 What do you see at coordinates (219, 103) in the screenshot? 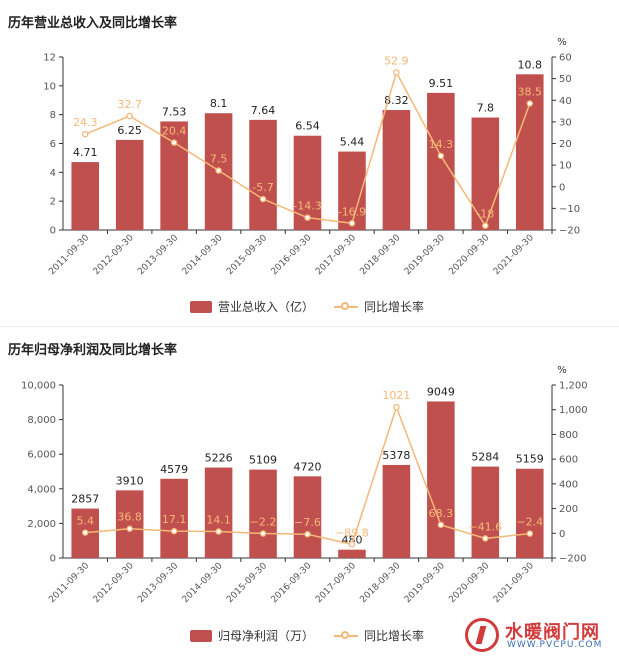
I see `bar-value-label: 8.1` at bounding box center [219, 103].